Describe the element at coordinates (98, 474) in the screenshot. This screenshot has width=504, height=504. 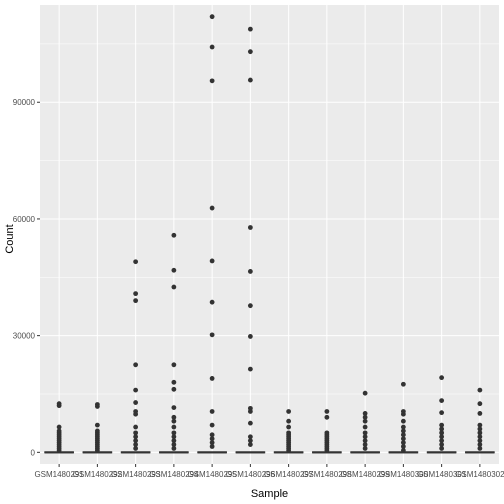
I see `x-tick-label: GSM1480292` at that location.